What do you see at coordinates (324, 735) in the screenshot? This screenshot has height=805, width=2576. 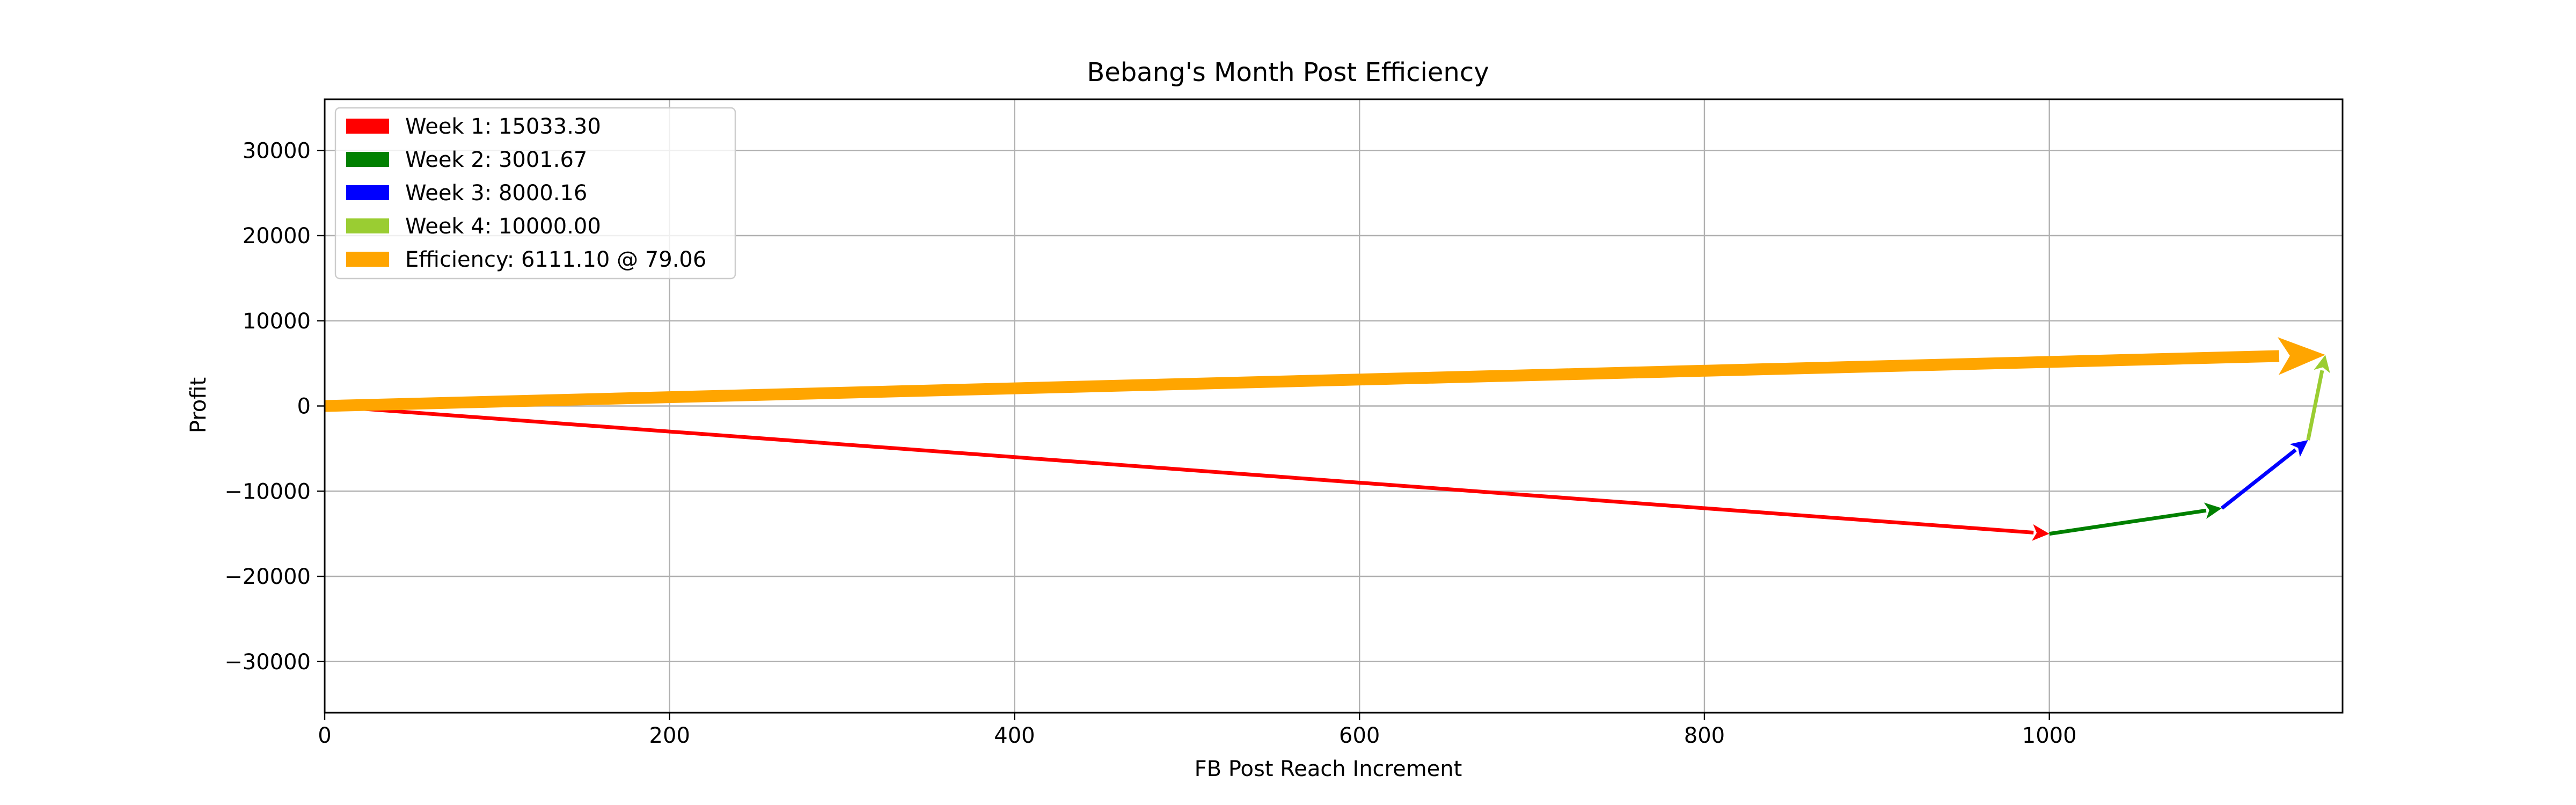 I see `x-tick-label: 0` at bounding box center [324, 735].